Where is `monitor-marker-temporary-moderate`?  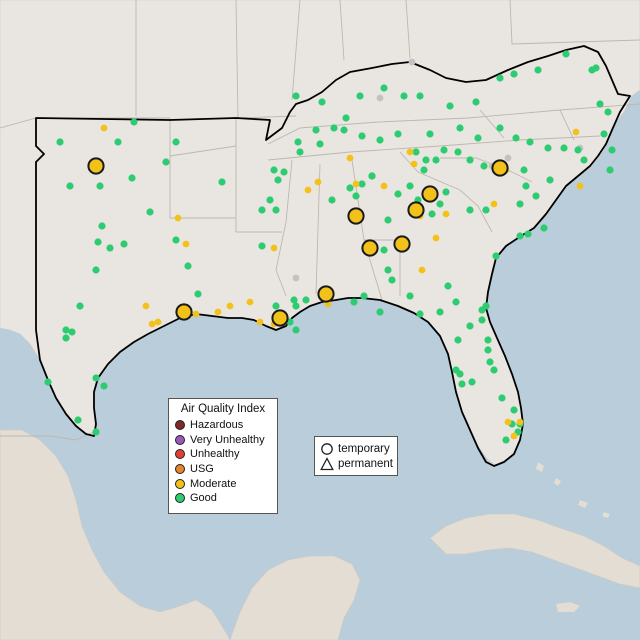 monitor-marker-temporary-moderate is located at coordinates (356, 216).